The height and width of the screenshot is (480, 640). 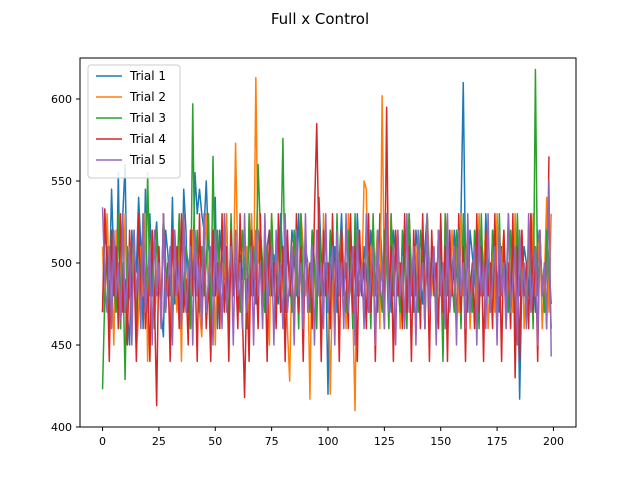 I want to click on legend-label-trial-4: Trial 4, so click(x=147, y=139).